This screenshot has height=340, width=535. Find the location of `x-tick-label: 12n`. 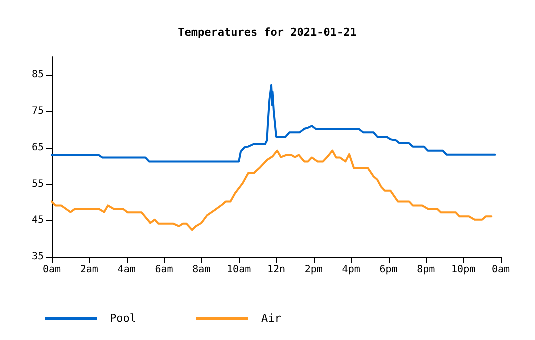

x-tick-label: 12n is located at coordinates (276, 270).